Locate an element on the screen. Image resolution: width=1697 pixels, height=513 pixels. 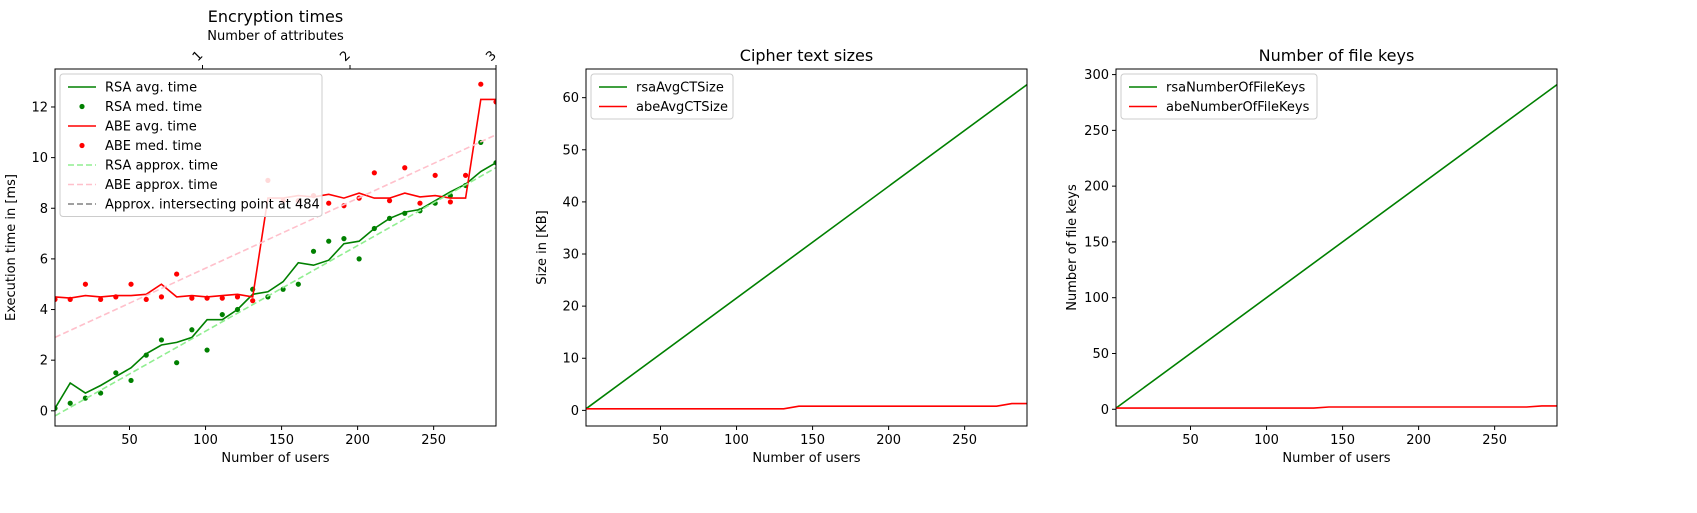
legend-label: abeAvgCTSize is located at coordinates (682, 107).